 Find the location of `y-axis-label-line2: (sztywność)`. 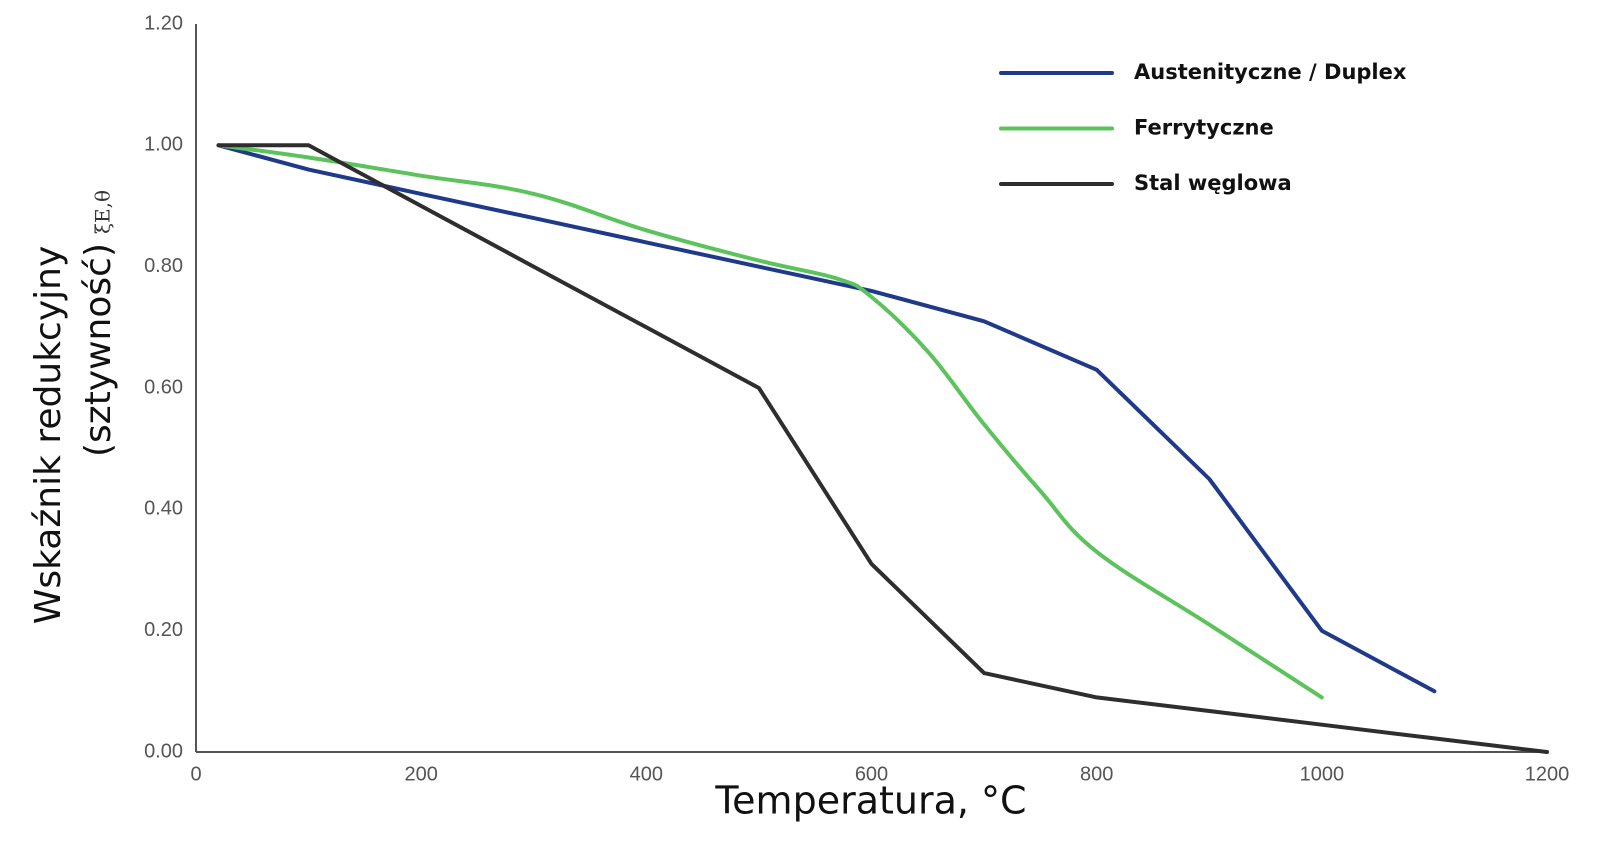

y-axis-label-line2: (sztywność) is located at coordinates (98, 350).